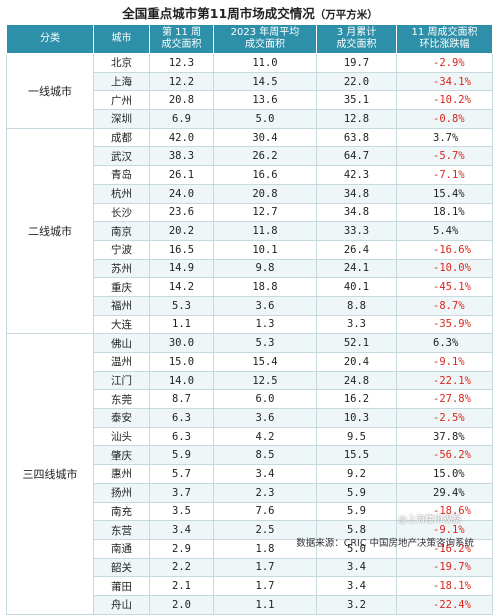 This screenshot has height=615, width=500. What do you see at coordinates (444, 418) in the screenshot?
I see `change-cell: -2.5%` at bounding box center [444, 418].